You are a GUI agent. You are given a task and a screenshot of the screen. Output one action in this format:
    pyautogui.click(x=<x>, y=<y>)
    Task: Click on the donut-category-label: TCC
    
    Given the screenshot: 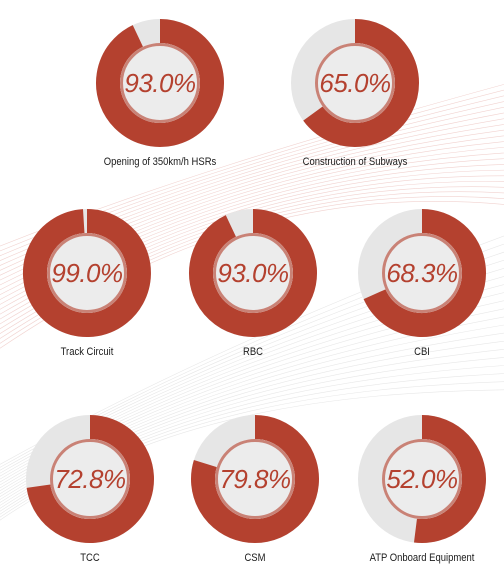 What is the action you would take?
    pyautogui.click(x=90, y=558)
    